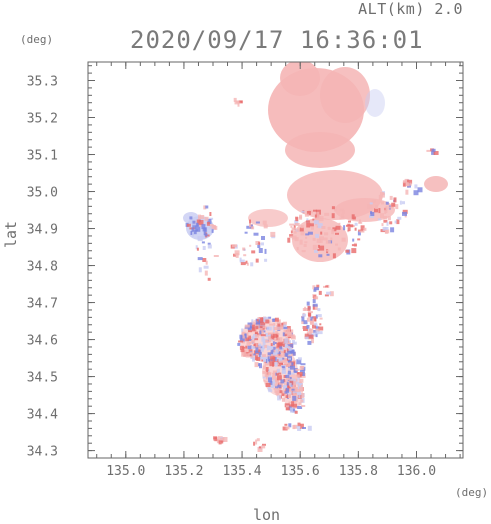 The height and width of the screenshot is (524, 491). What do you see at coordinates (42, 452) in the screenshot?
I see `y-tick-label: 34.3` at bounding box center [42, 452].